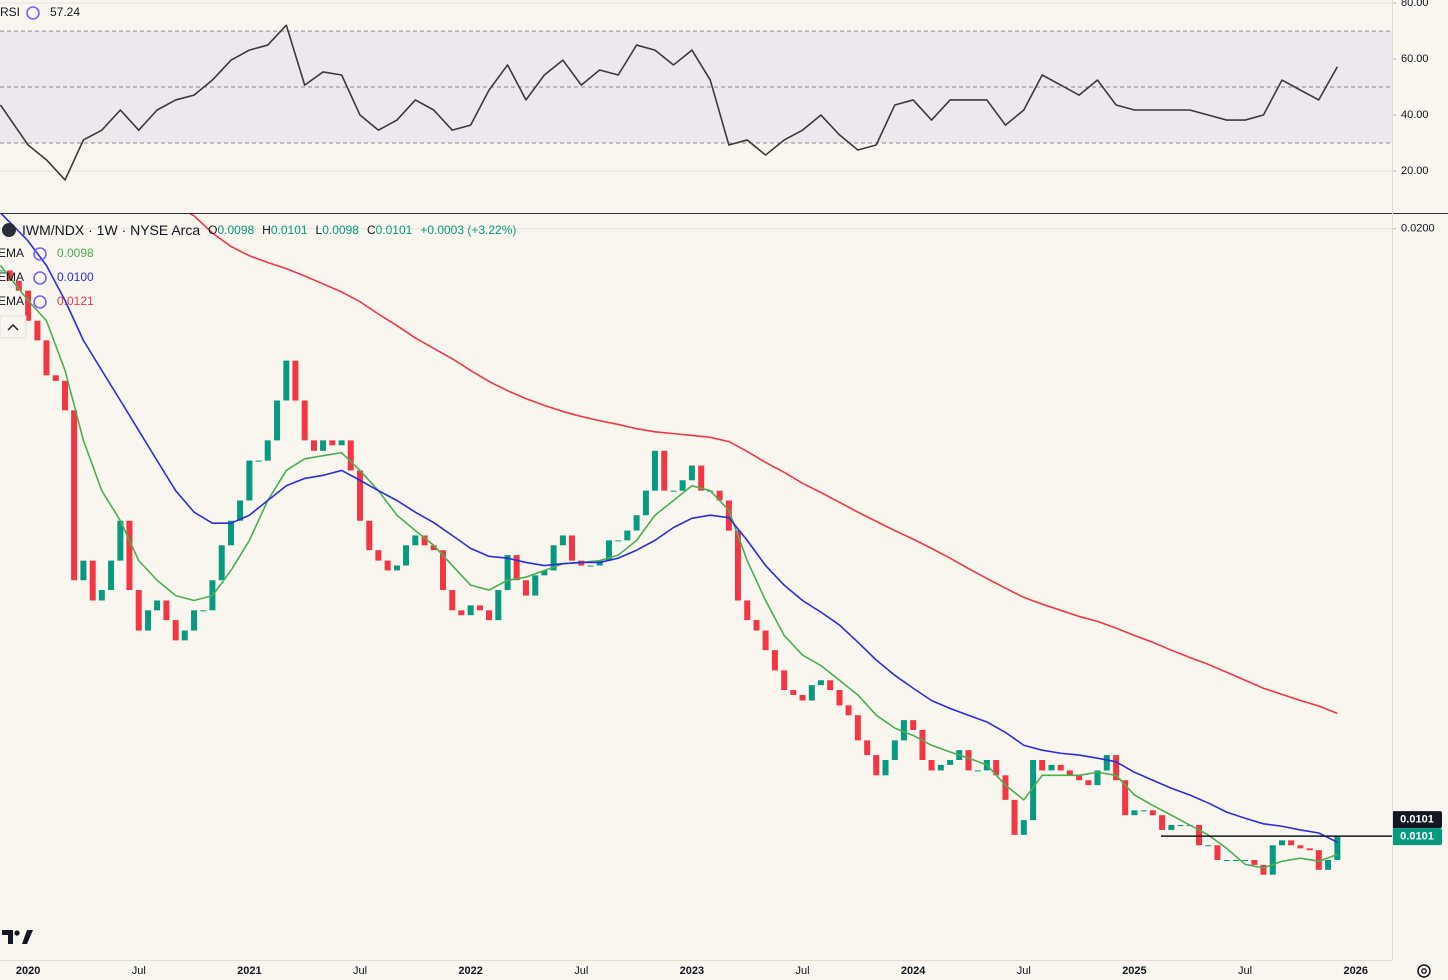 The image size is (1448, 980). I want to click on ohlc-value: 0.0098, so click(235, 230).